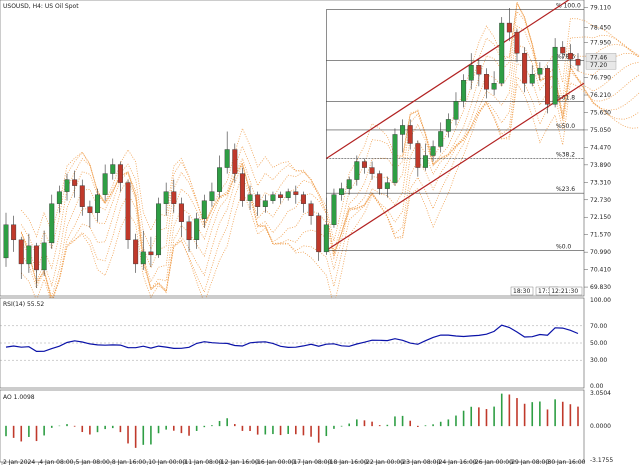  What do you see at coordinates (521, 291) in the screenshot?
I see `time-marker-label: 18:30` at bounding box center [521, 291].